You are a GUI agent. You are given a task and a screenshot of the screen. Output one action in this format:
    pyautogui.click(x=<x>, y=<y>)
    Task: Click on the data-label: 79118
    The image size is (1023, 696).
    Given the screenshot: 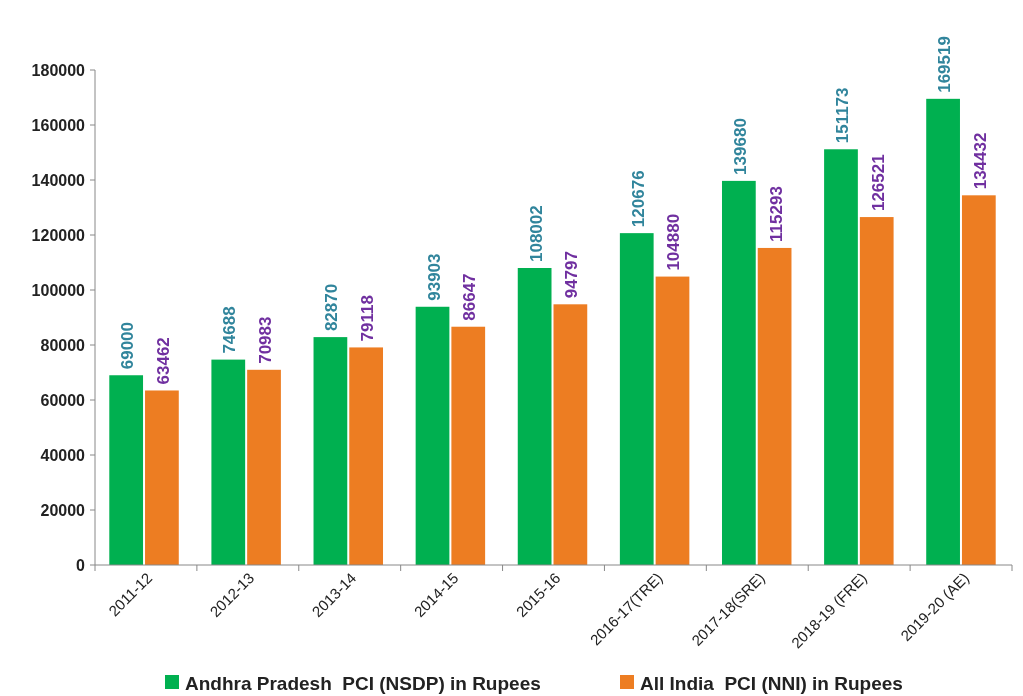 What is the action you would take?
    pyautogui.click(x=368, y=318)
    